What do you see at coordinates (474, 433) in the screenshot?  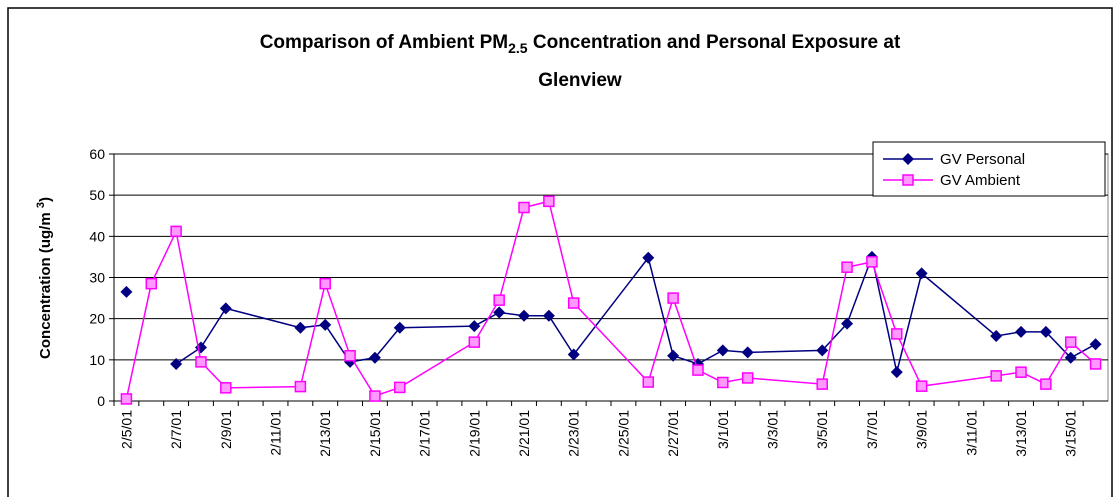 I see `x-tick-label: 2/19/01` at bounding box center [474, 433].